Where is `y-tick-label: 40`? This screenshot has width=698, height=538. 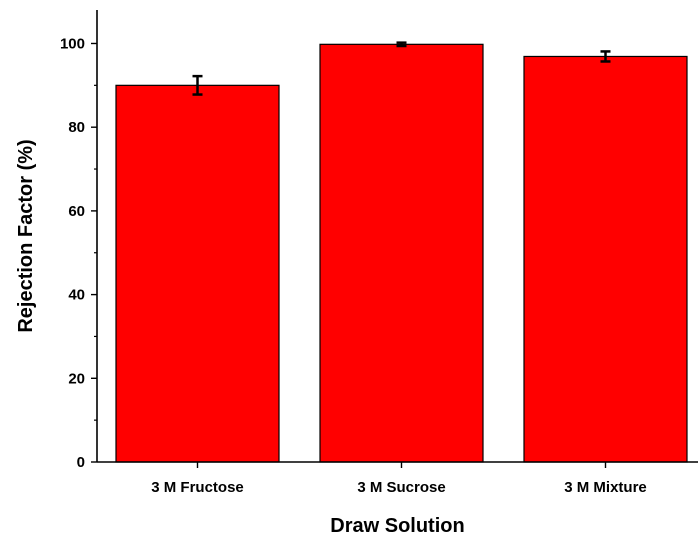
y-tick-label: 40 is located at coordinates (76, 295).